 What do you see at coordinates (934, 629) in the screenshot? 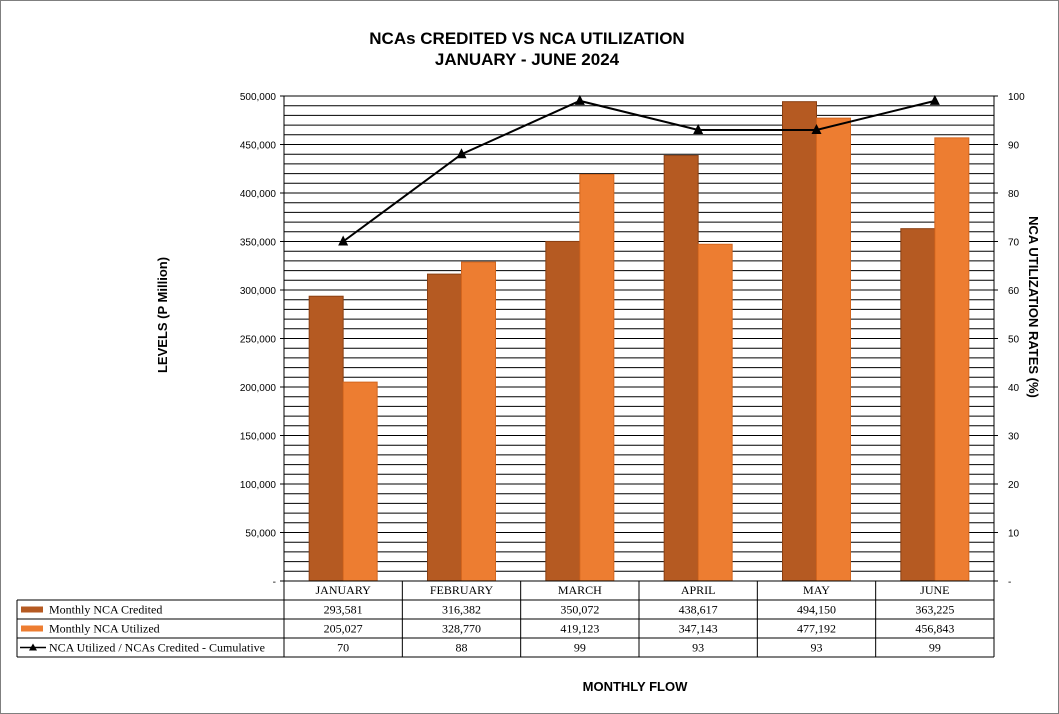
I see `data-label: 456,843` at bounding box center [934, 629].